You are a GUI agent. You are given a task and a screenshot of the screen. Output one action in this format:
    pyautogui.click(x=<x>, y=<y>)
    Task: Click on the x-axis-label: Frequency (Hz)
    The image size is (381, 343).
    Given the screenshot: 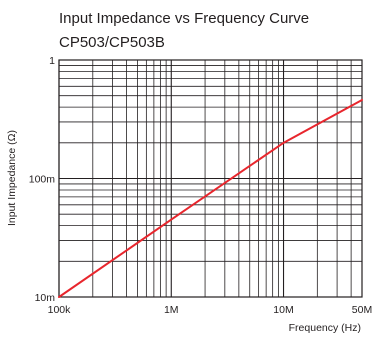 What is the action you would take?
    pyautogui.click(x=324, y=328)
    